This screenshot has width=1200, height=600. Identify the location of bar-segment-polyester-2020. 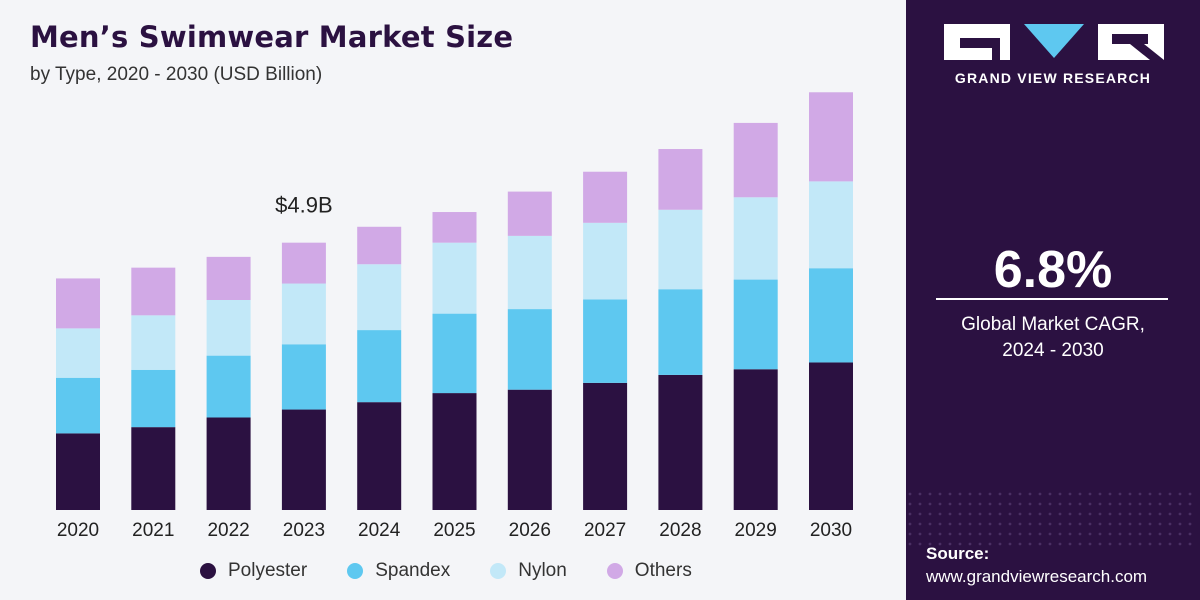
(78, 471).